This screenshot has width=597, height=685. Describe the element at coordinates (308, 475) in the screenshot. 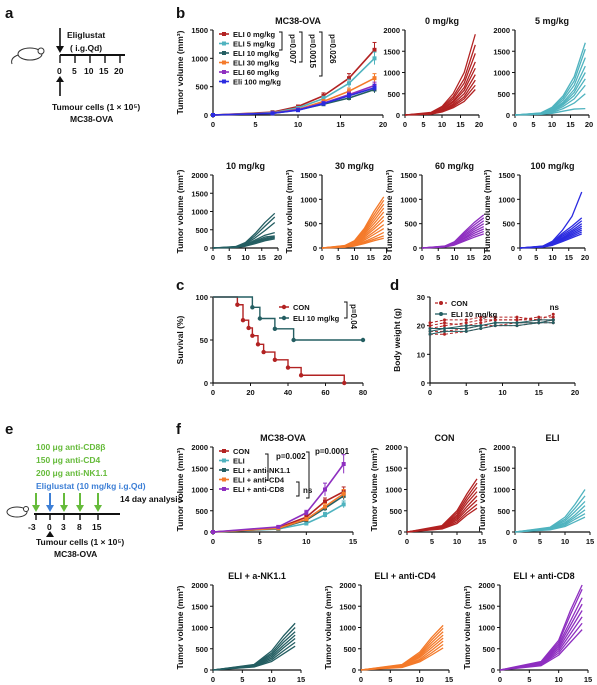

I see `significance-bracket` at that location.